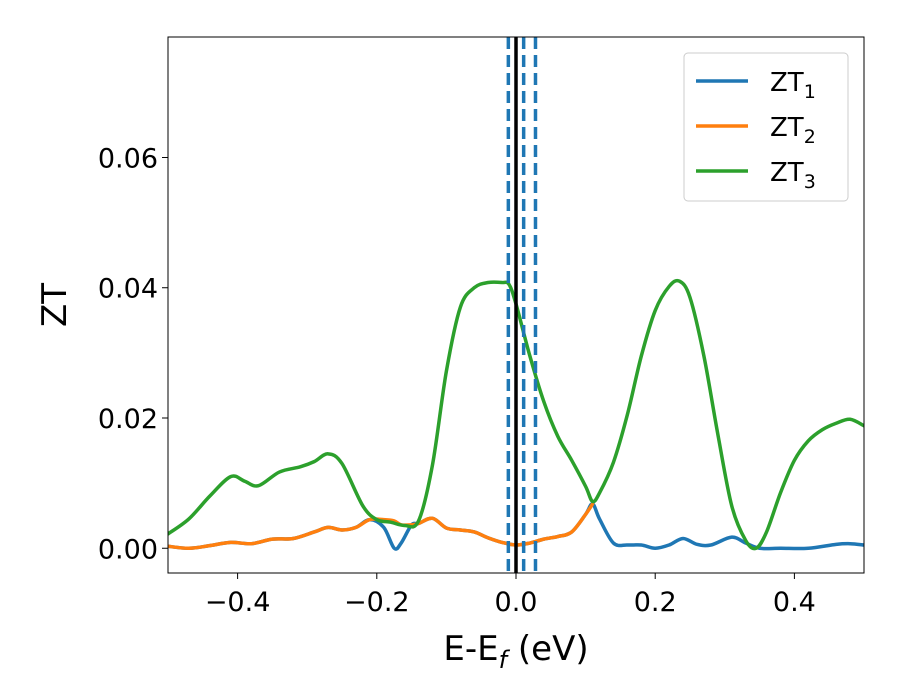  Describe the element at coordinates (377, 602) in the screenshot. I see `x-tick-label: −0.2` at that location.